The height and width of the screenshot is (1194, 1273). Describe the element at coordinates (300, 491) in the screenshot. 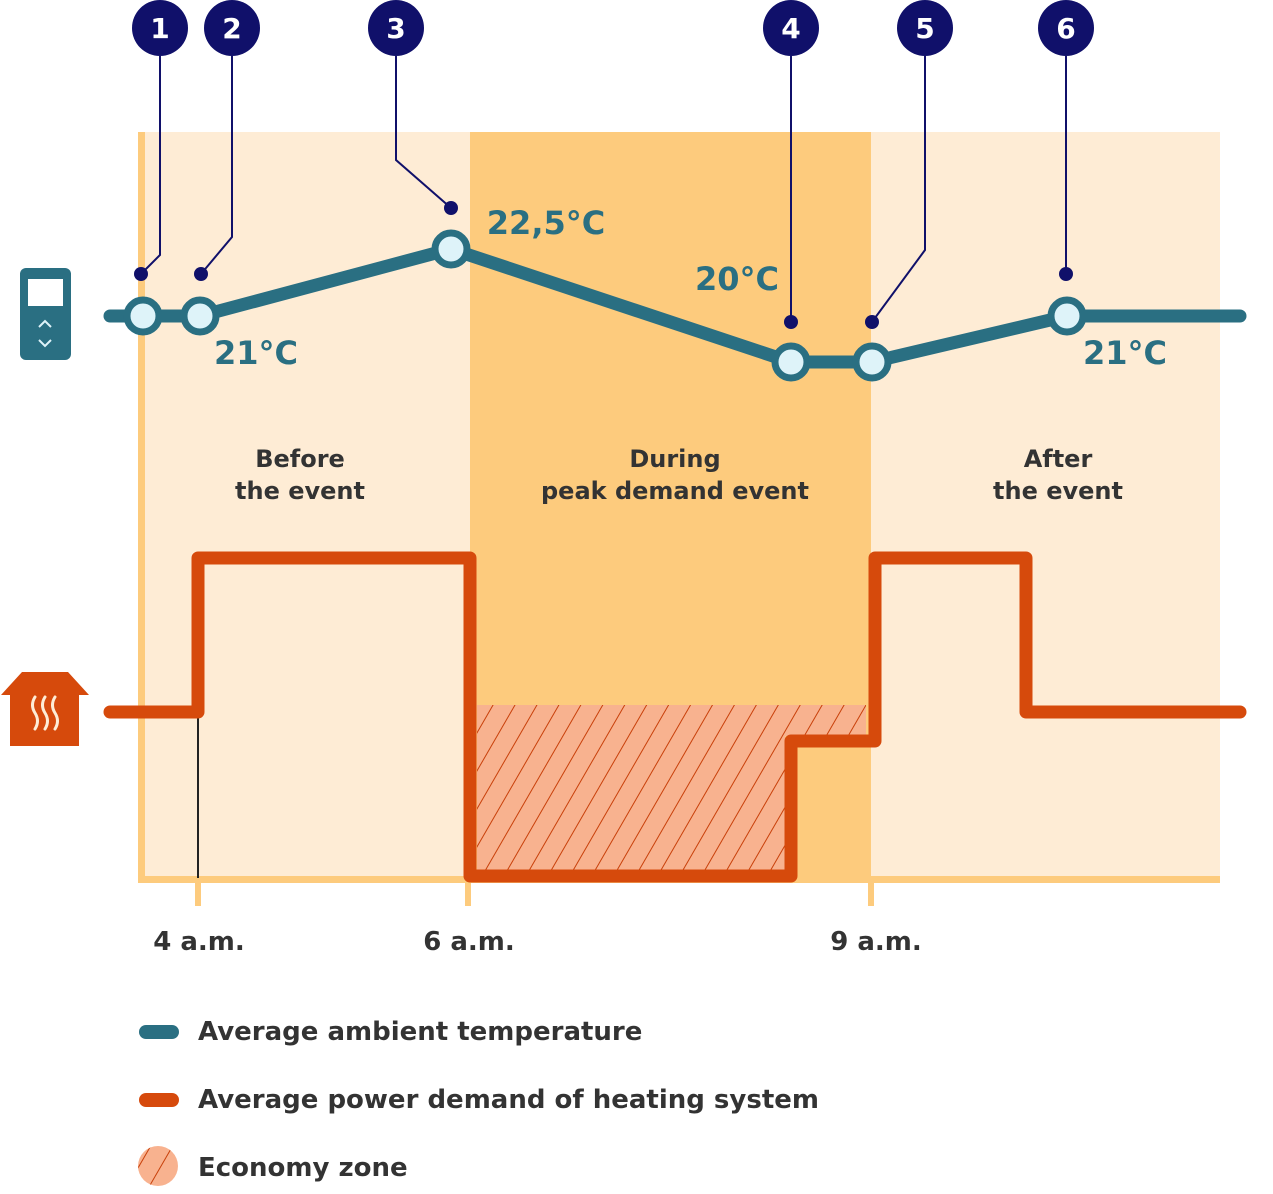

I see `period-before-line2: the event` at that location.